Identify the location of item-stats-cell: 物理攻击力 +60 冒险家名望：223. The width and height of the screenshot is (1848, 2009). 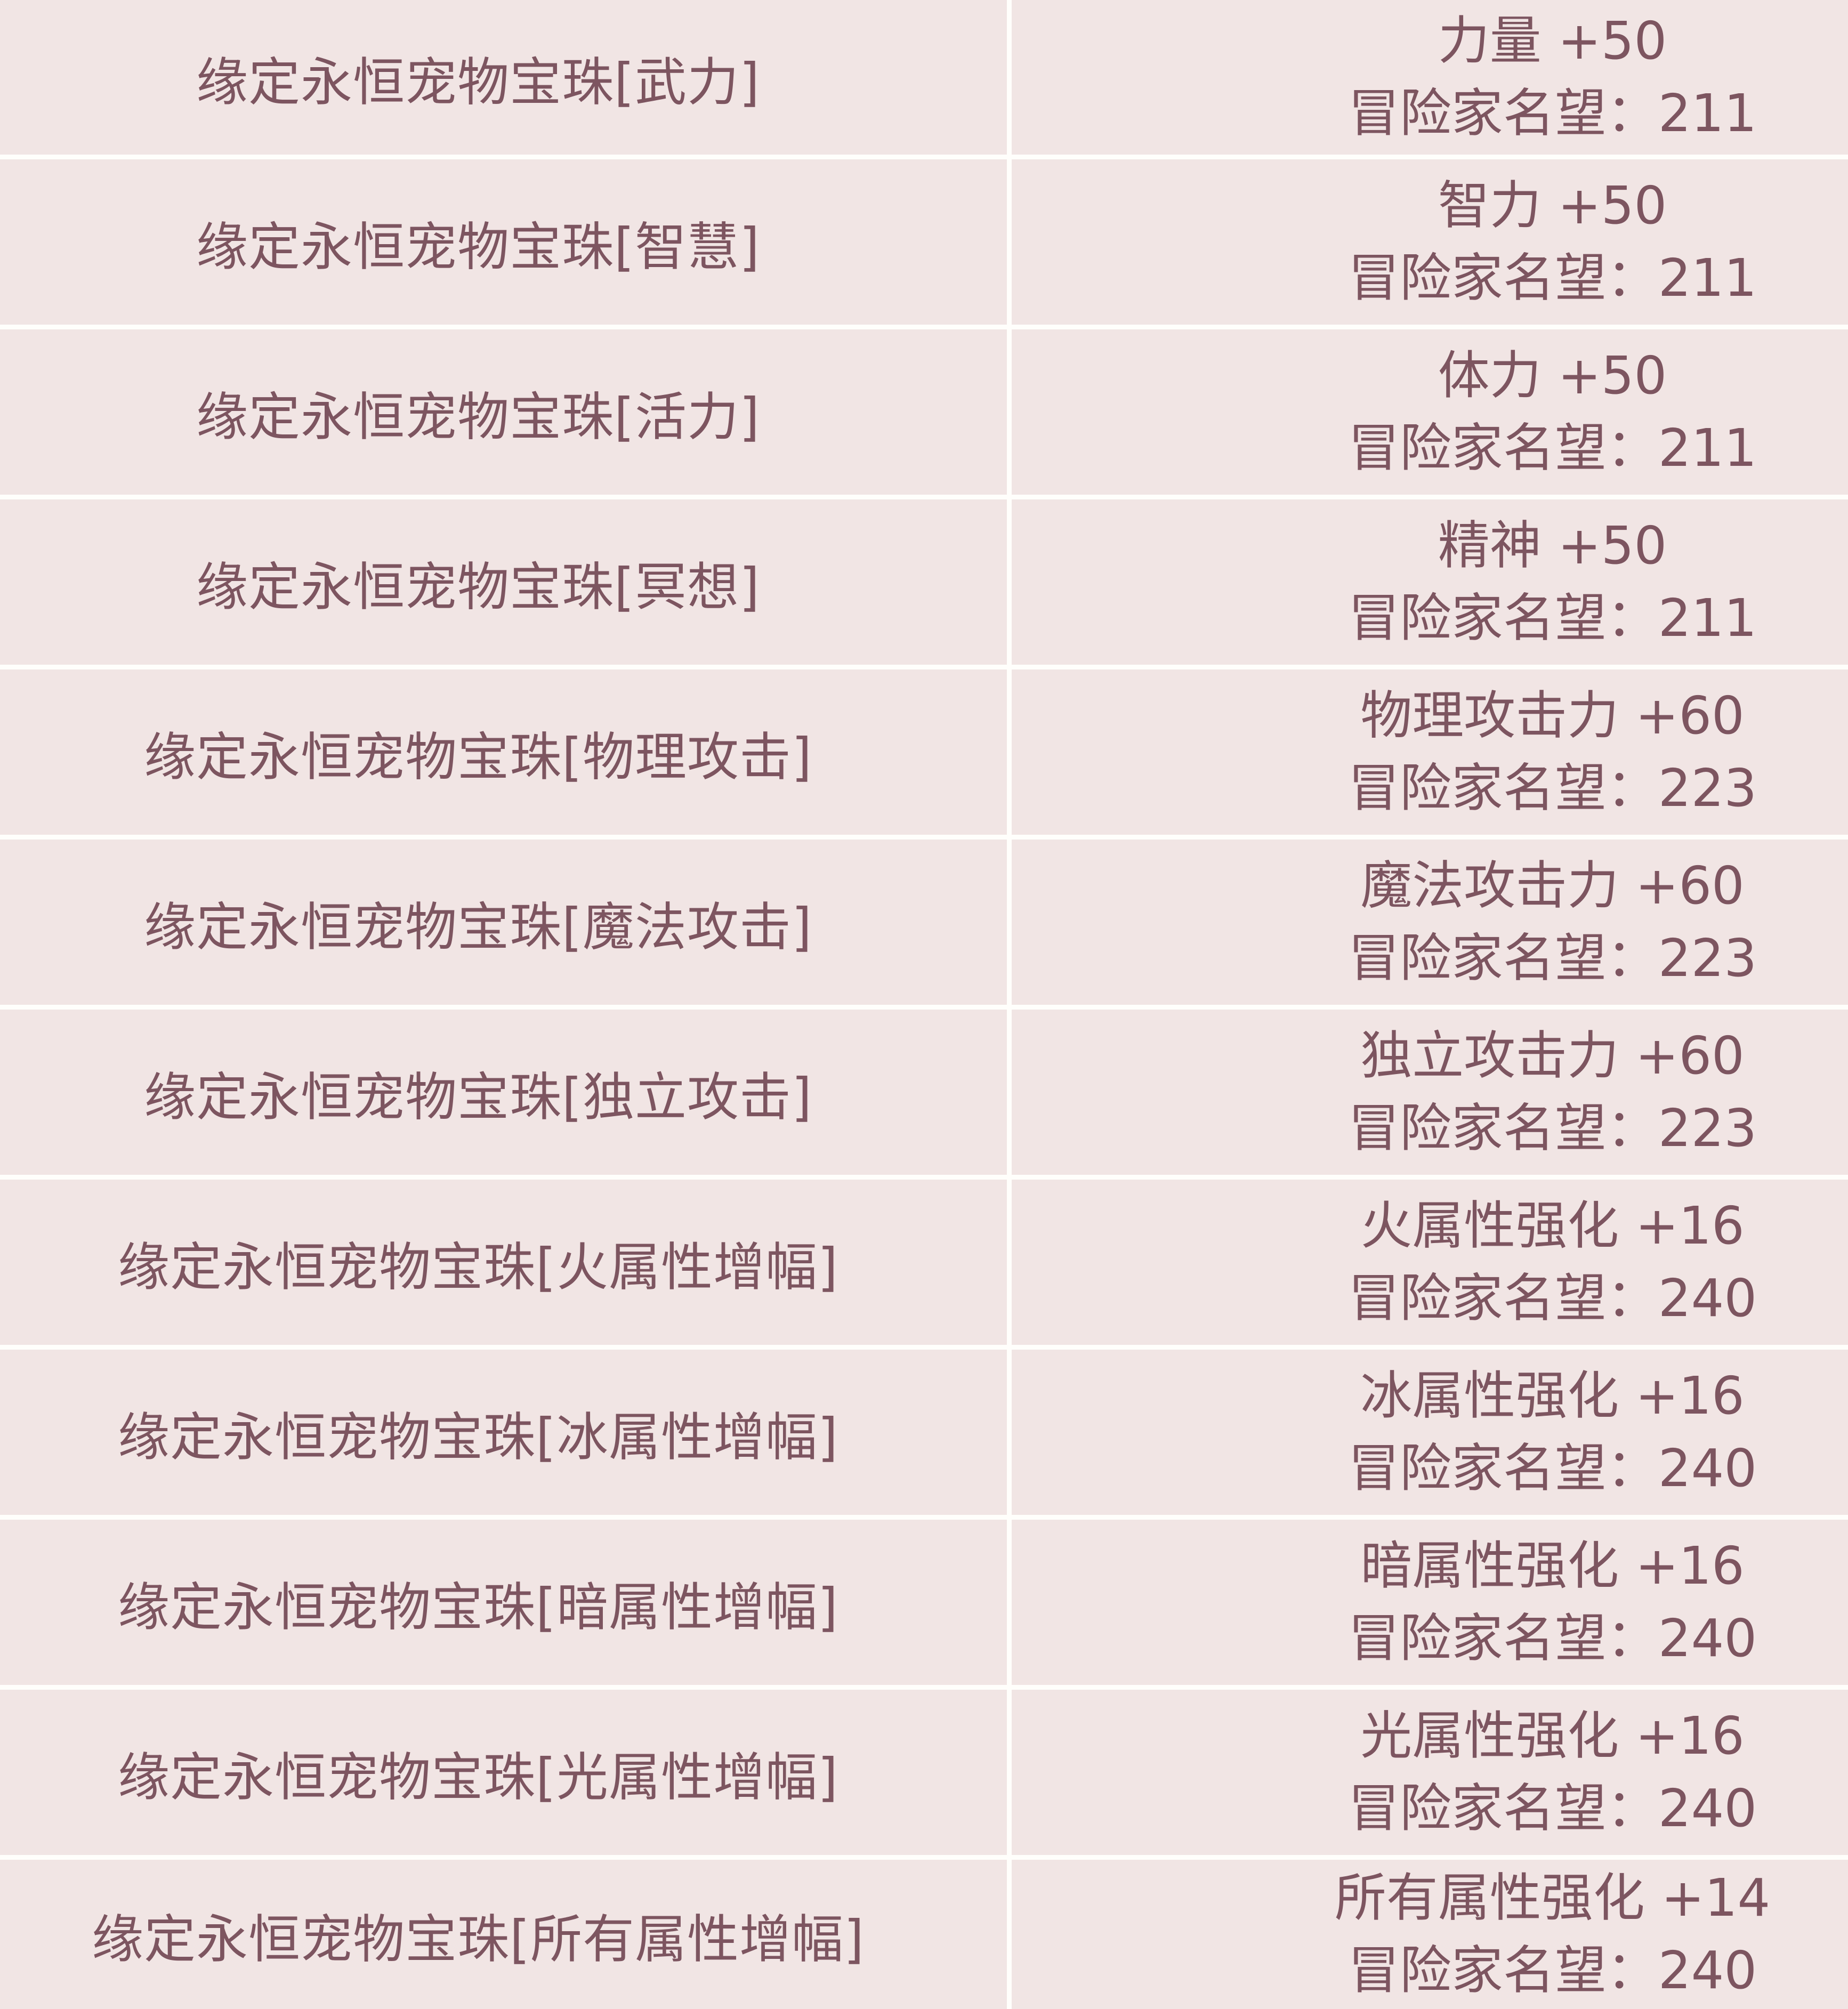
(1430, 752).